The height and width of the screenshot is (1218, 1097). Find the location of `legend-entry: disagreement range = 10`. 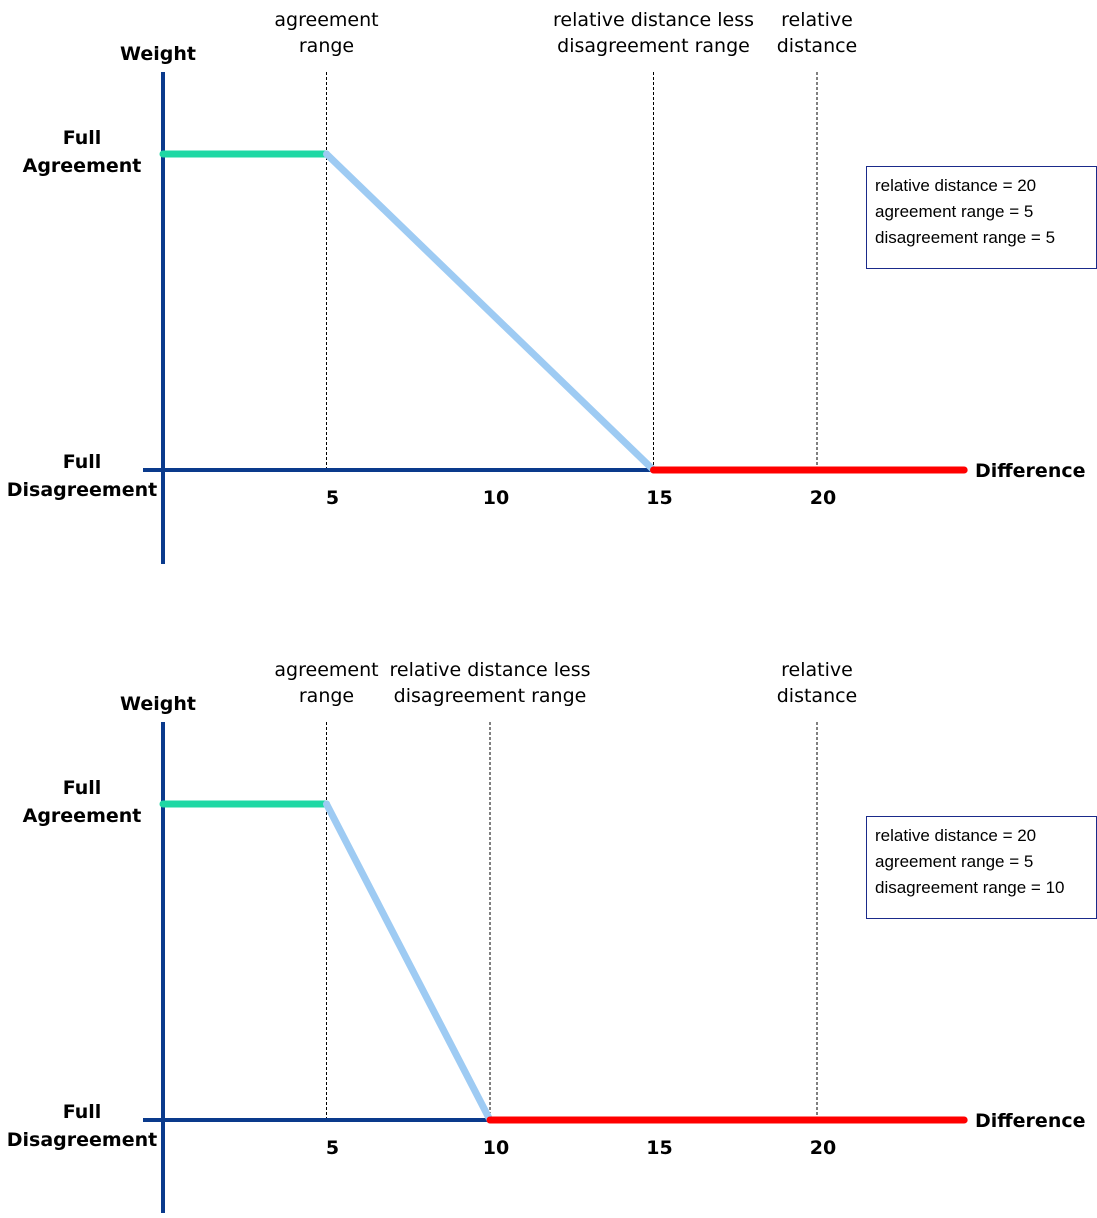

legend-entry: disagreement range = 10 is located at coordinates (970, 887).